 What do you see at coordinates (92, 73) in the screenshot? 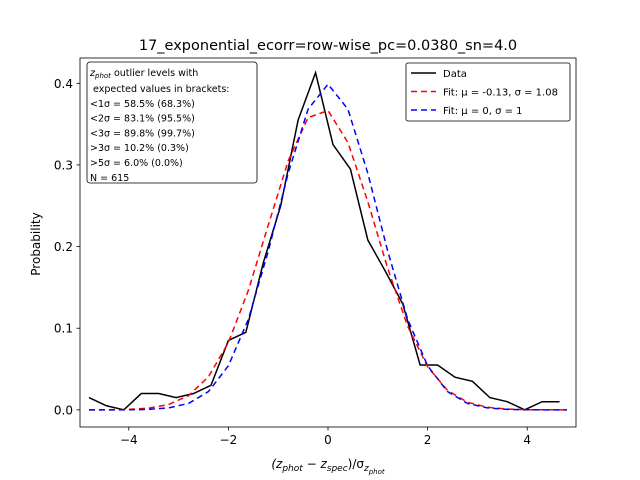
I see `annotation-symbol: z` at bounding box center [92, 73].